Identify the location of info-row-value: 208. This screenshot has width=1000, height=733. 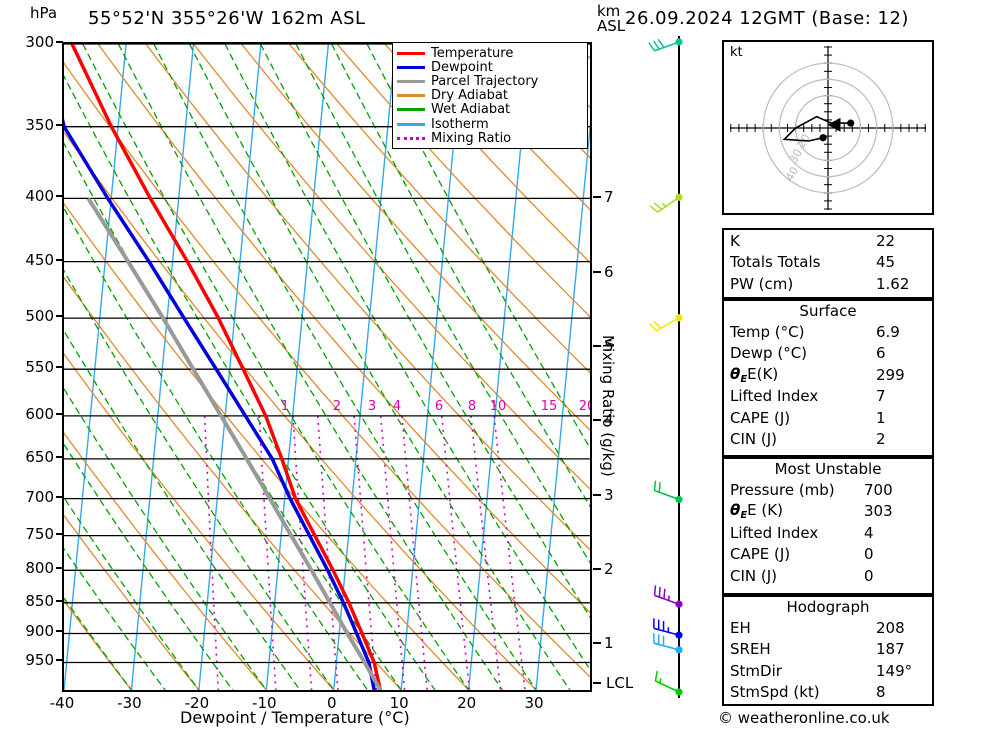
(890, 627).